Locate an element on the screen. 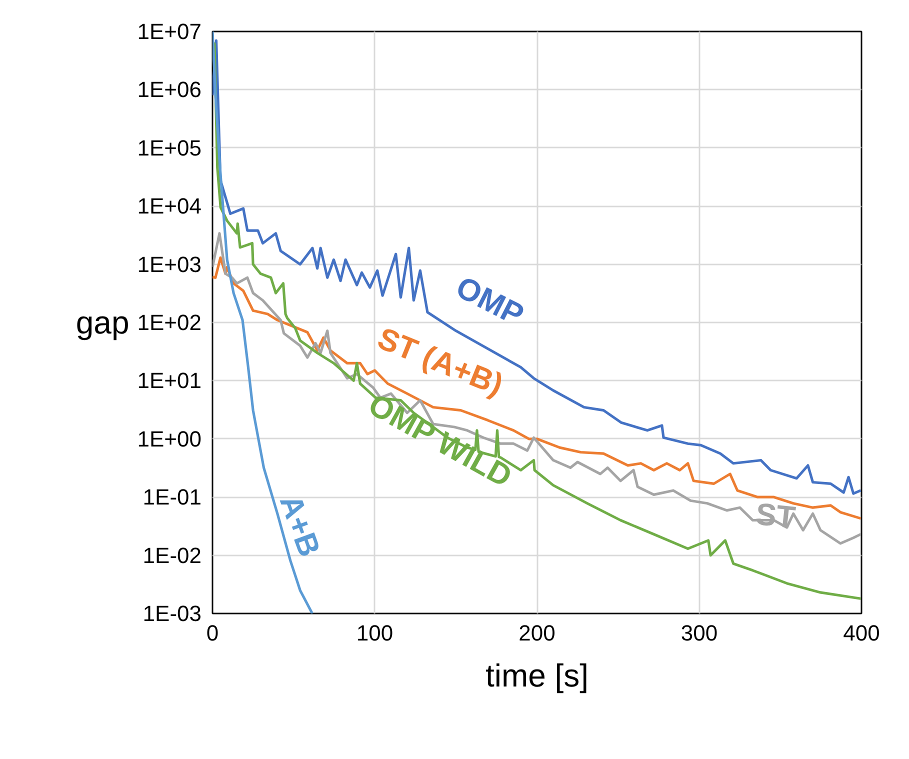  x-tick-label: 200 is located at coordinates (537, 633).